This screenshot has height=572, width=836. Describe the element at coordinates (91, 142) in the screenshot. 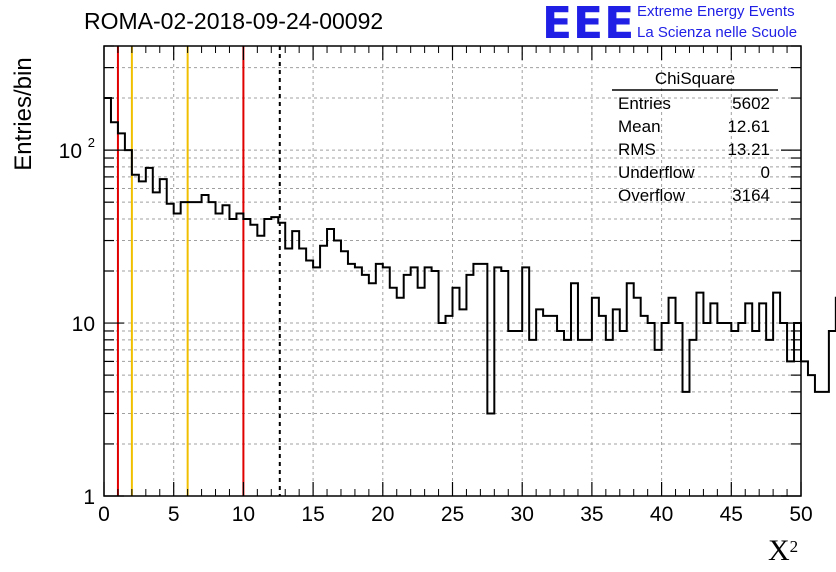

I see `y-tick-label-exponent: 2` at that location.